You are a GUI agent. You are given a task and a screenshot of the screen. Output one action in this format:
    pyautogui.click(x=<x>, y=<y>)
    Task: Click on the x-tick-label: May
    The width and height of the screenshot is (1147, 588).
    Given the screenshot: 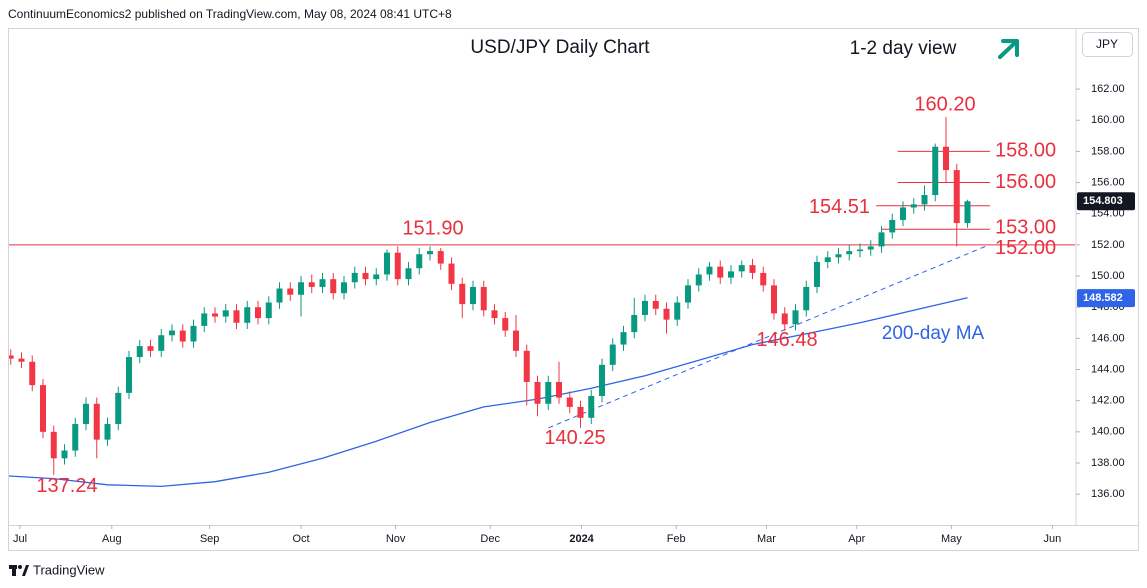 What is the action you would take?
    pyautogui.click(x=951, y=539)
    